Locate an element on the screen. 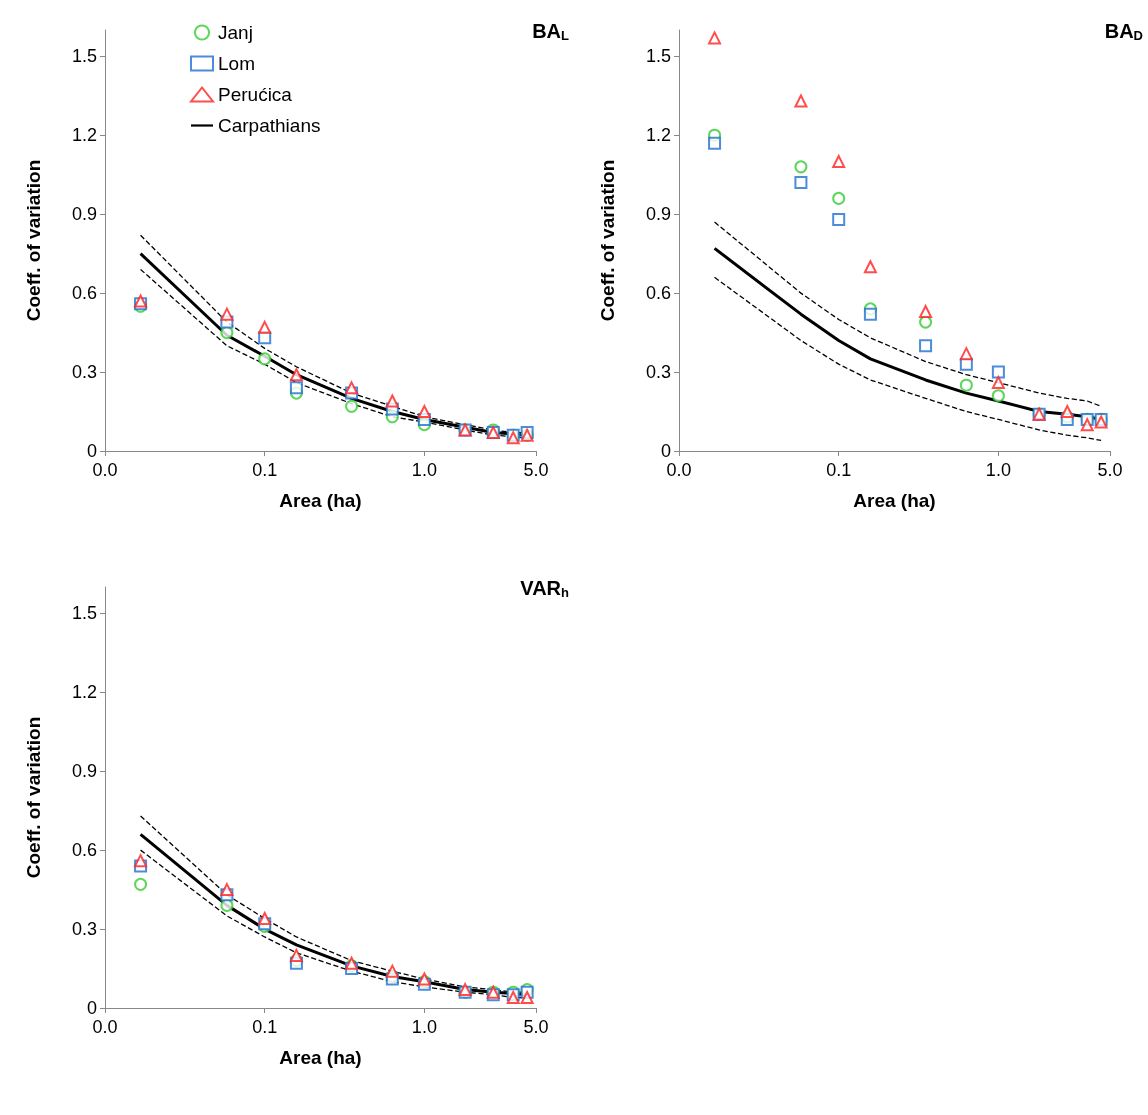 This screenshot has width=1148, height=1115. legend-label: Janj is located at coordinates (235, 32).